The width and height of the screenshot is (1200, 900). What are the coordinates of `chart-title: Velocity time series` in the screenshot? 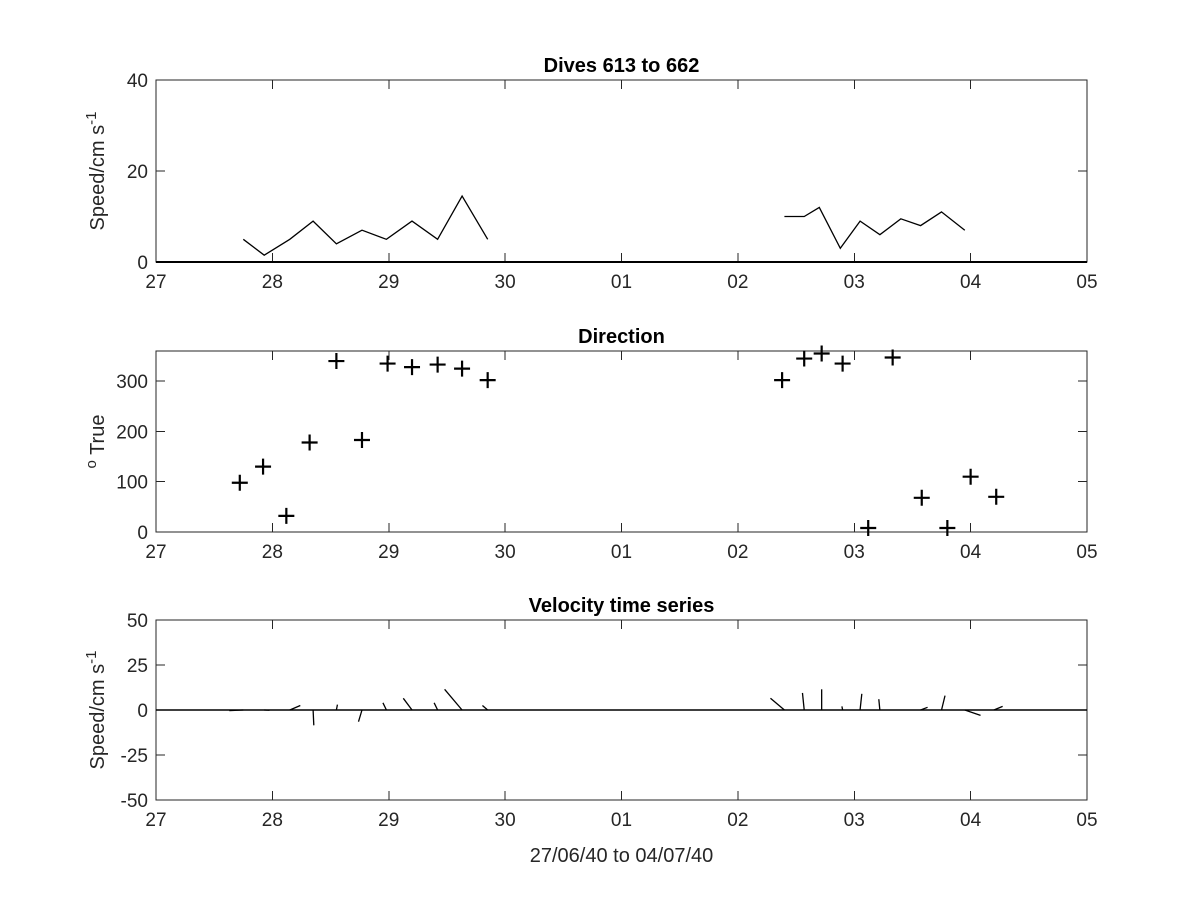 It's located at (622, 606).